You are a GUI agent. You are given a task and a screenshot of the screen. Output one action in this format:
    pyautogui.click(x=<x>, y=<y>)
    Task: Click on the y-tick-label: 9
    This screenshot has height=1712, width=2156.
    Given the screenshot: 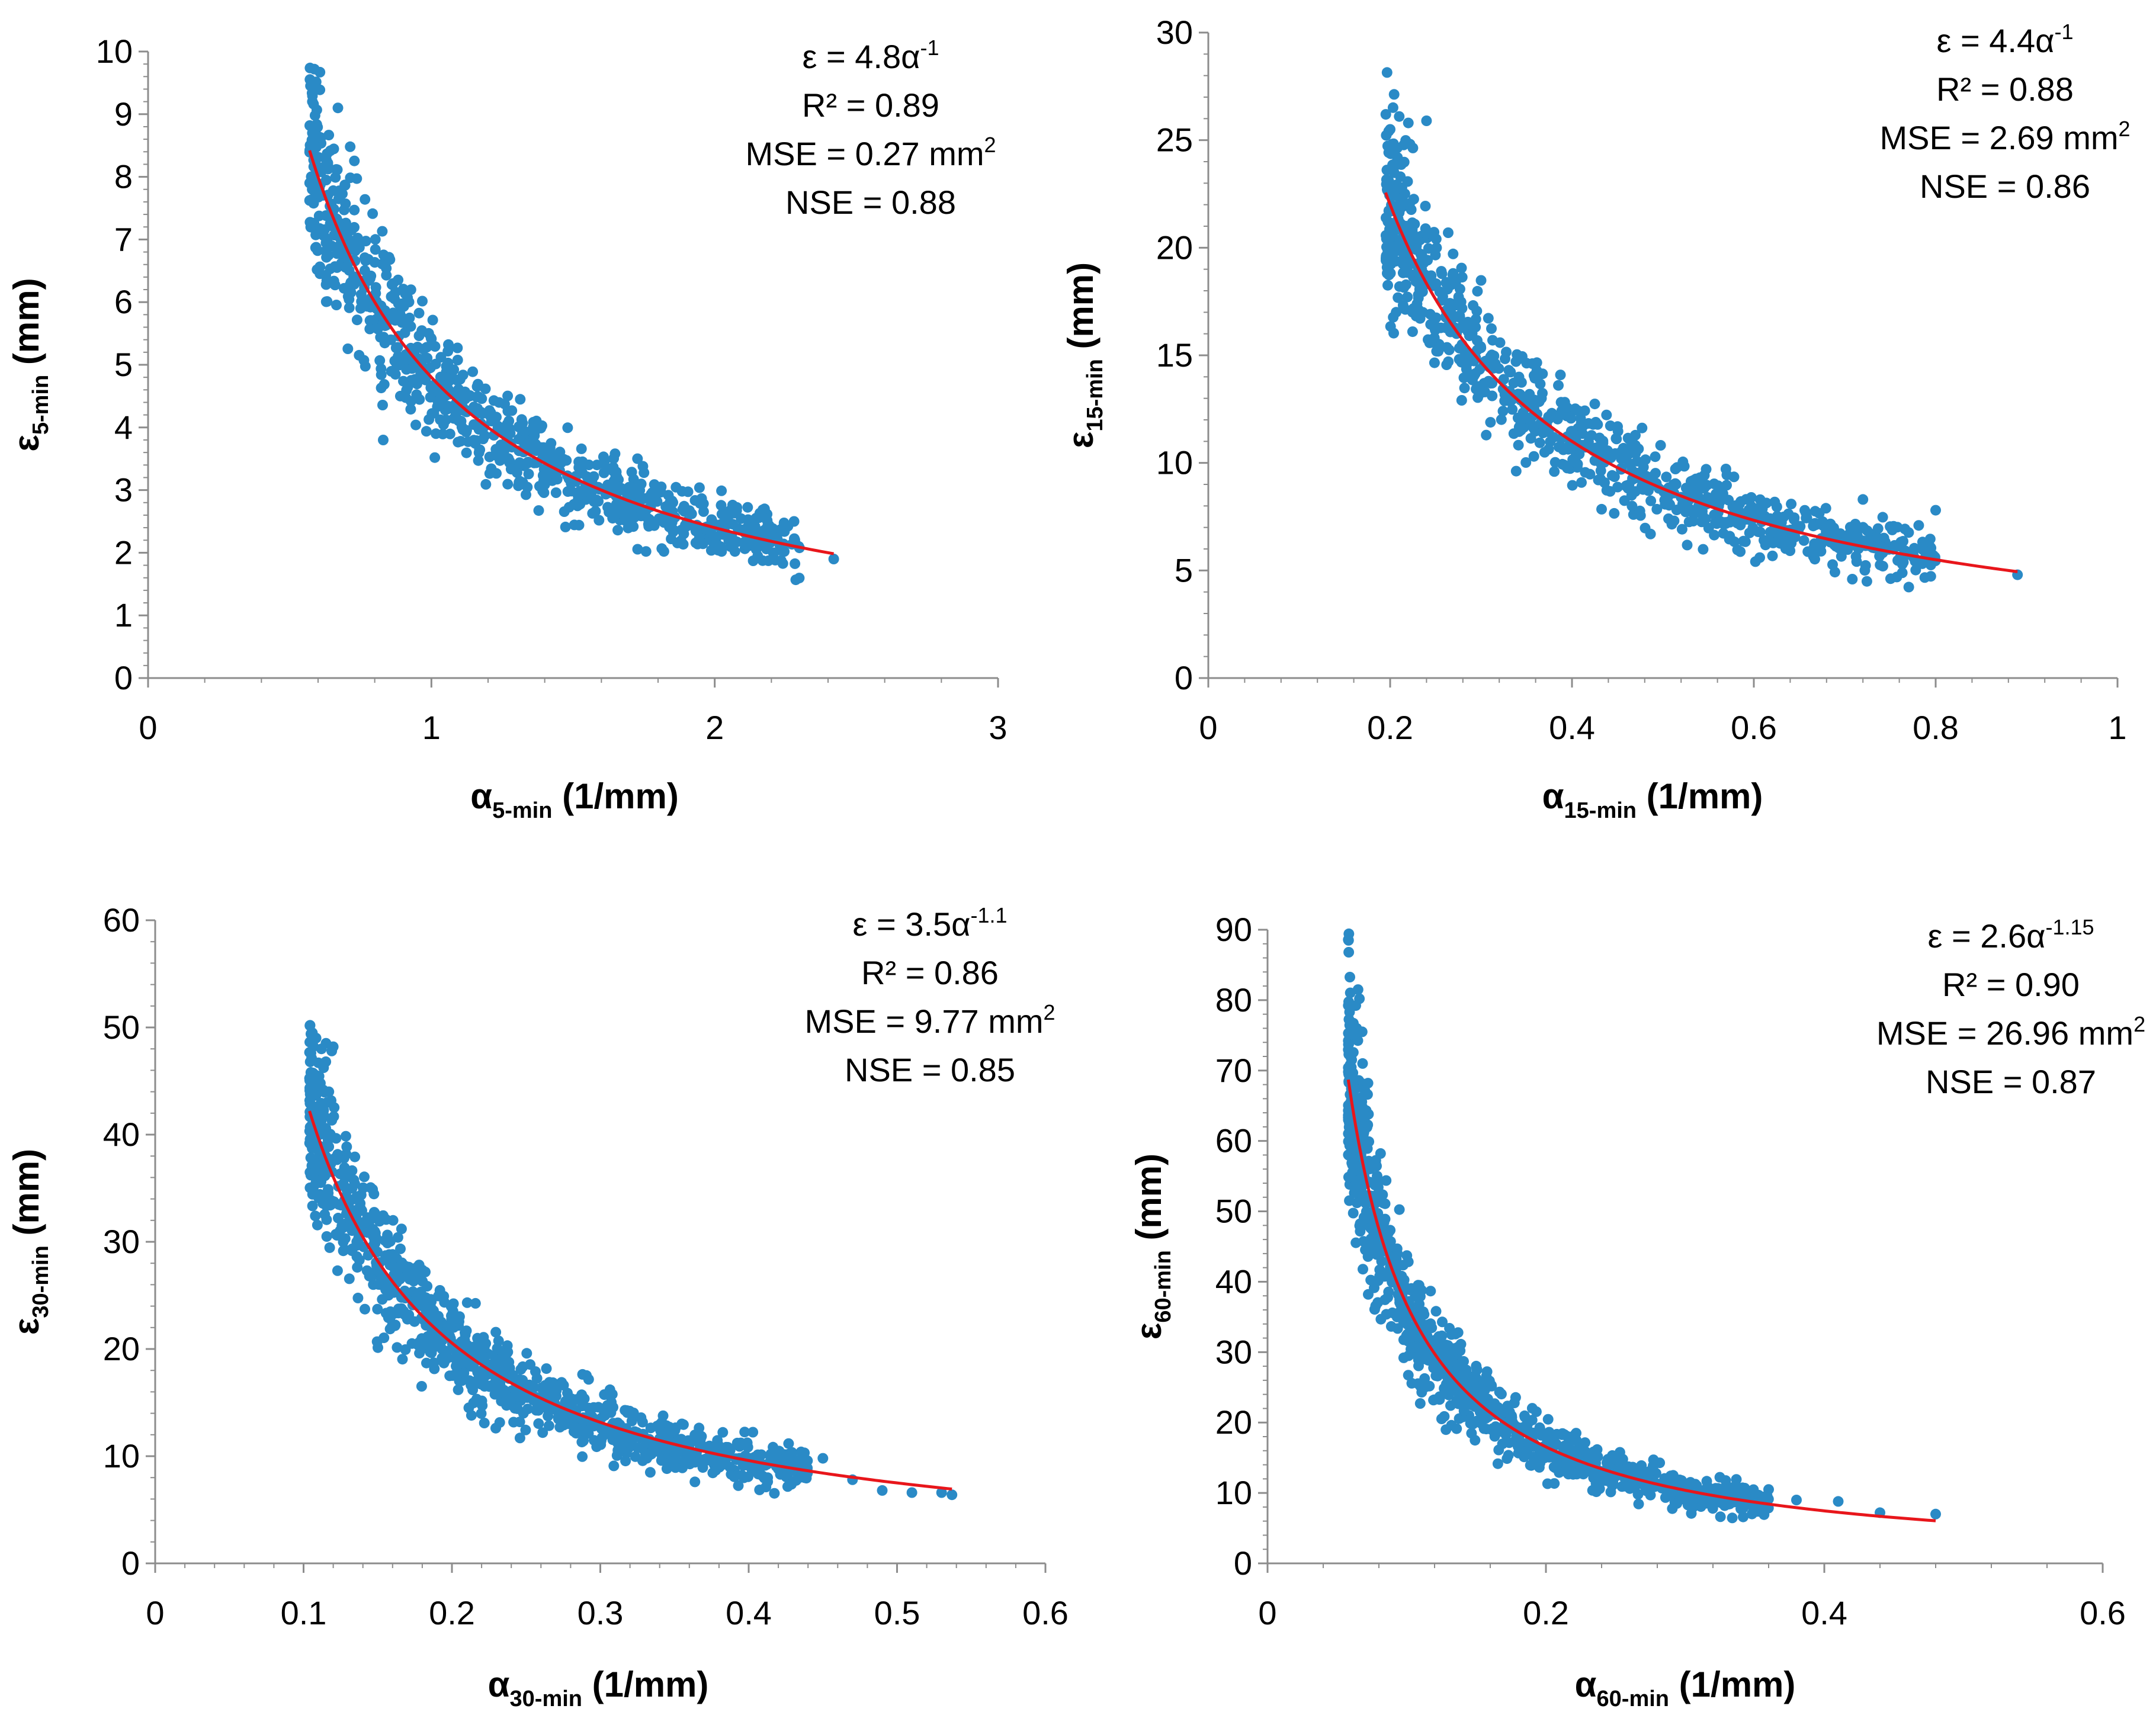 What is the action you would take?
    pyautogui.click(x=123, y=114)
    